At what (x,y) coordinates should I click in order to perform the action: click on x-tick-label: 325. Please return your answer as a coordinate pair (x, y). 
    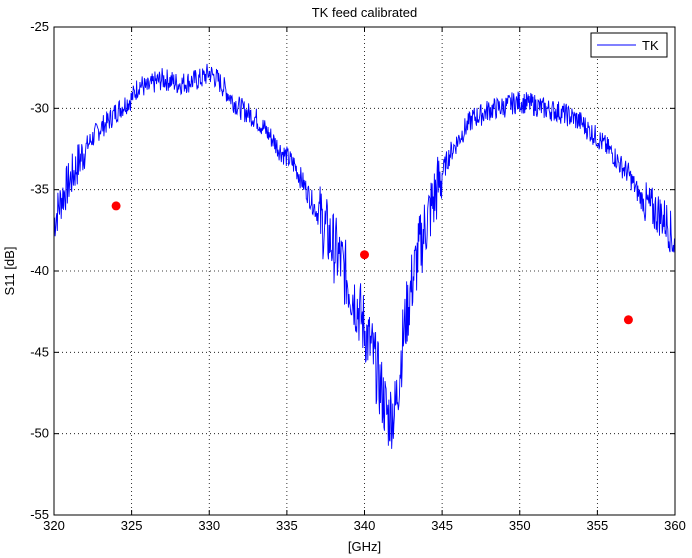
    Looking at the image, I should click on (132, 525).